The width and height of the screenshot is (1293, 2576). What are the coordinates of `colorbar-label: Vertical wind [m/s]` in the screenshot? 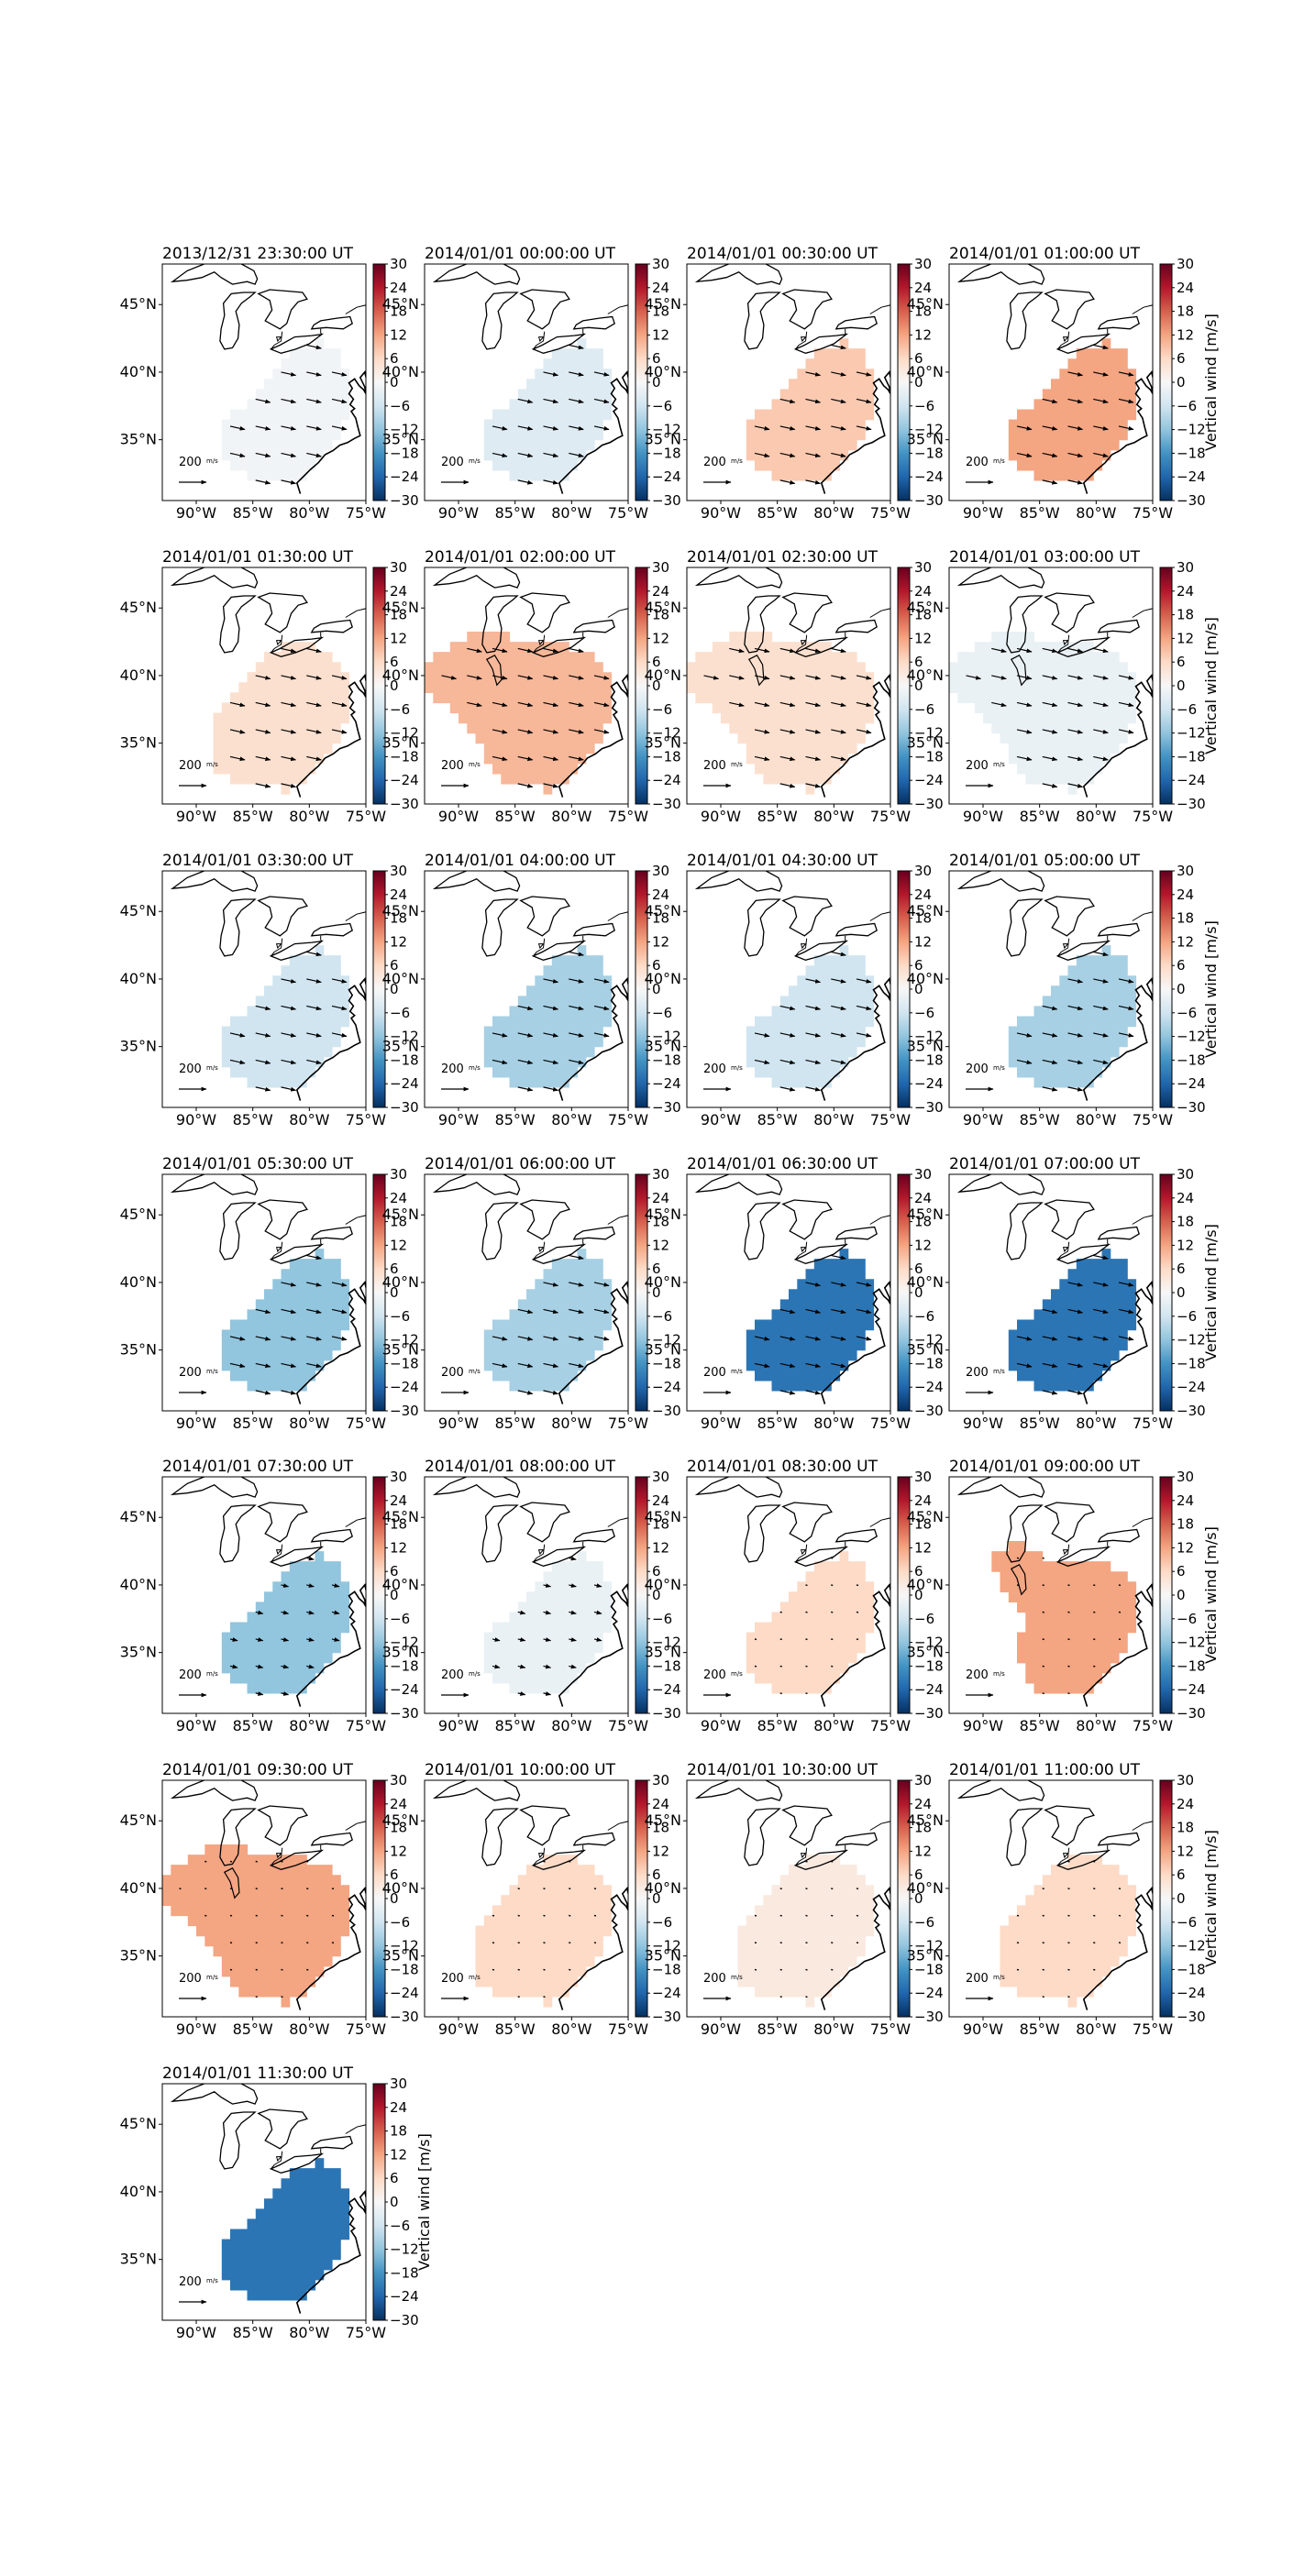 It's located at (424, 2202).